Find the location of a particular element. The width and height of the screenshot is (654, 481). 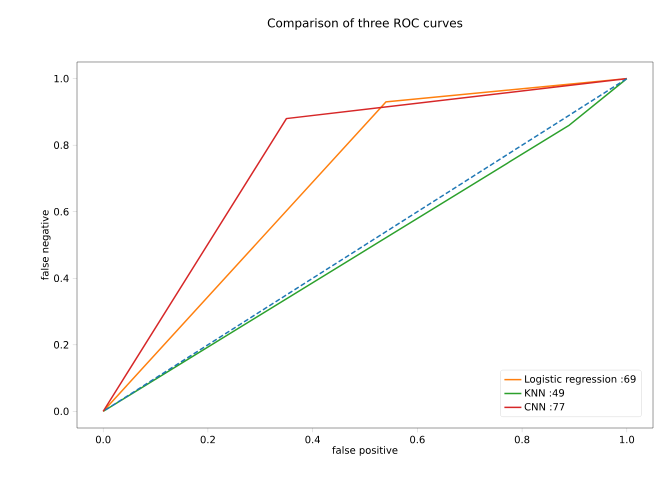

y-axis-title: false negative is located at coordinates (45, 245).